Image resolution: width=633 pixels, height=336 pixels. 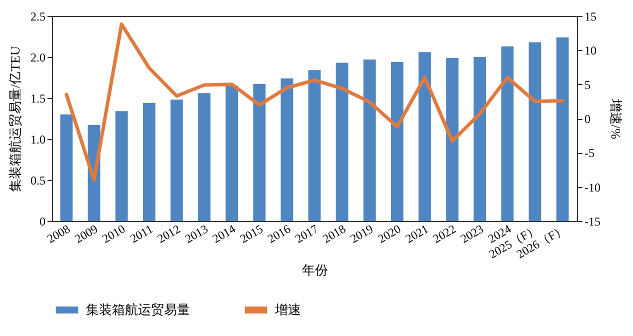 What do you see at coordinates (38, 17) in the screenshot?
I see `y-tick-label: 2.5` at bounding box center [38, 17].